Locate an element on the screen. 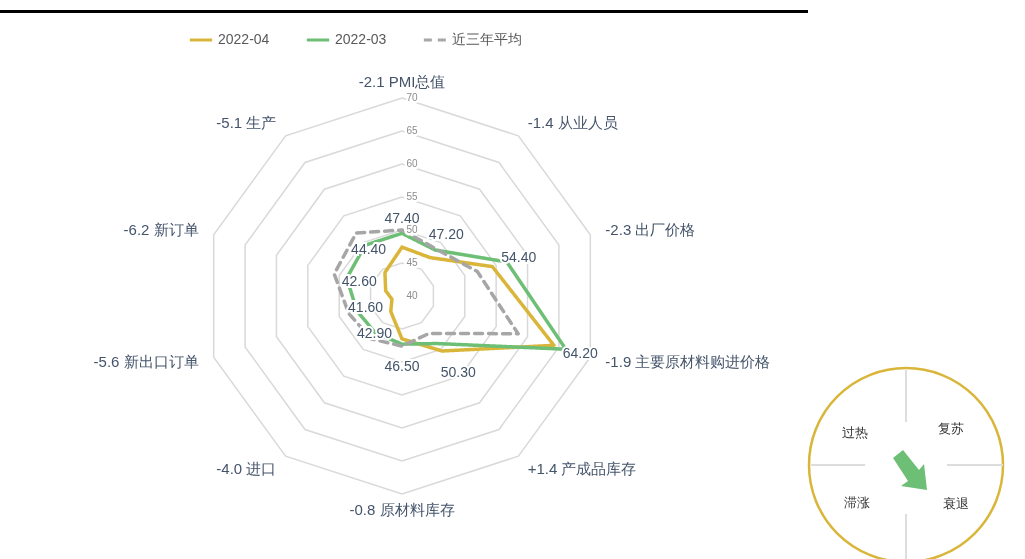 Image resolution: width=1025 pixels, height=559 pixels. data-label: 64.20 is located at coordinates (580, 352).